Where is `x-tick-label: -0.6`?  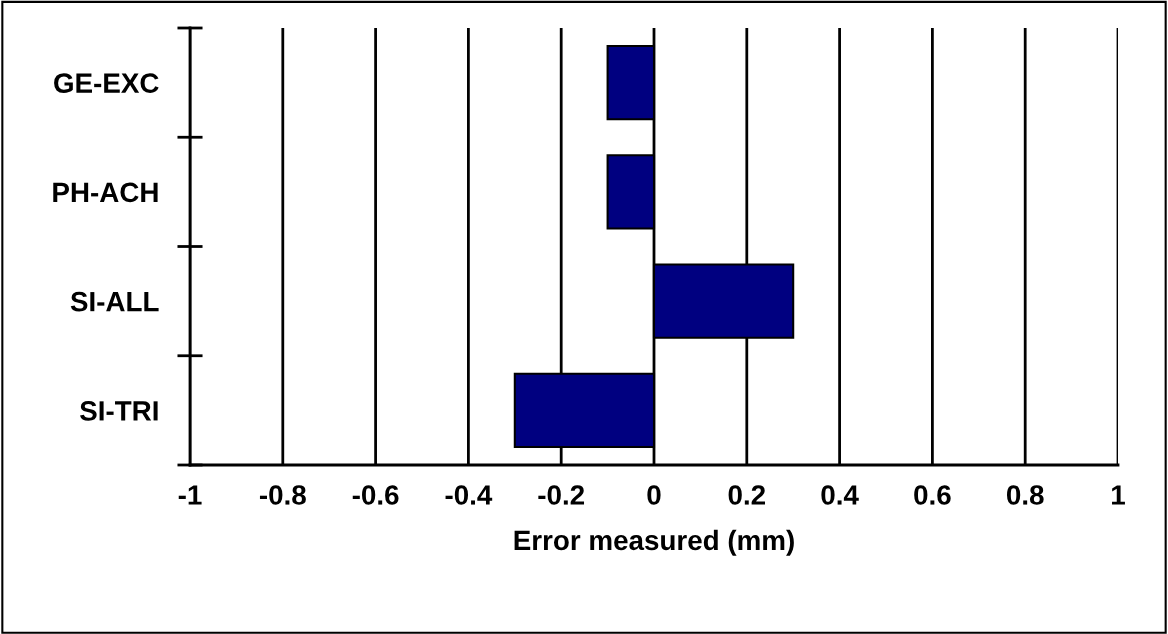 x-tick-label: -0.6 is located at coordinates (375, 495).